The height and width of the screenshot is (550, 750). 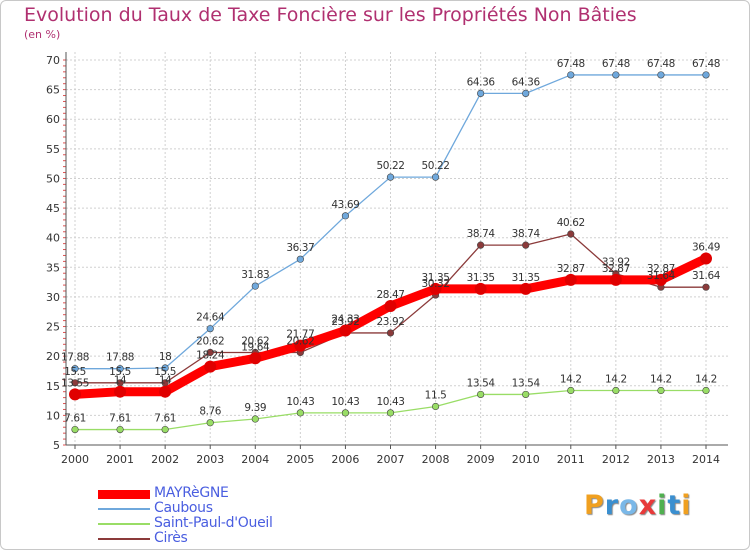 I want to click on logo-letter: x, so click(x=648, y=505).